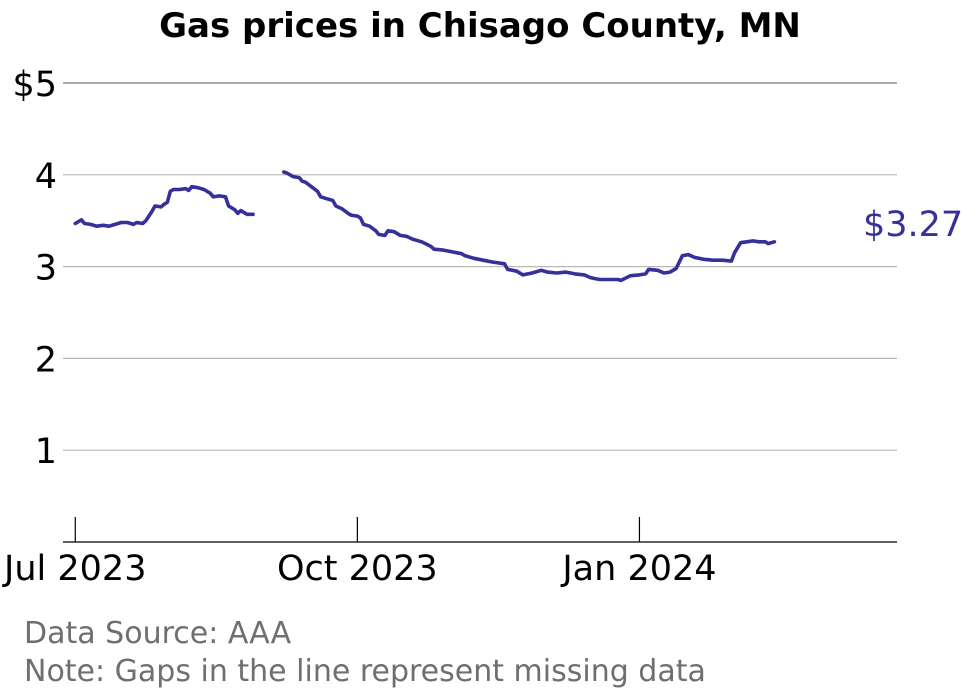  I want to click on end-value-label: $3.27, so click(913, 225).